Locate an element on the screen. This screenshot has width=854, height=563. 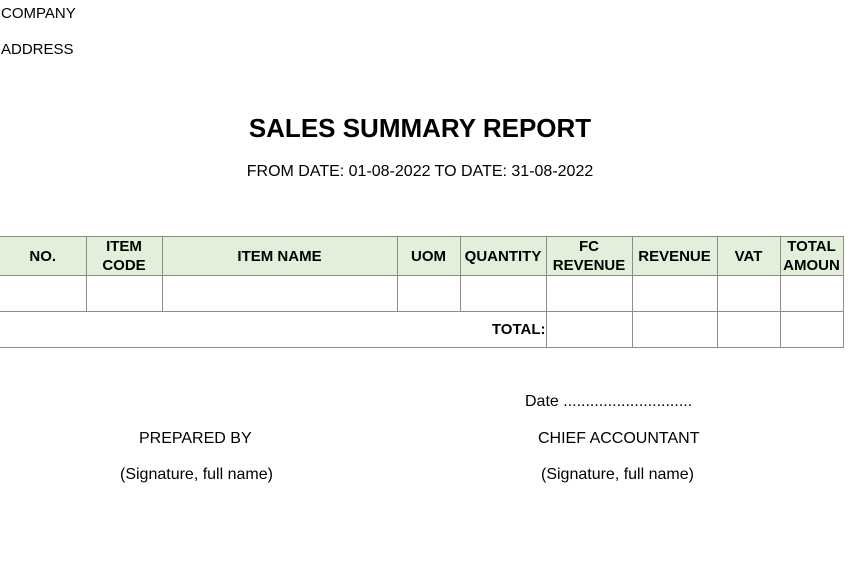
cell-quantity is located at coordinates (503, 293).